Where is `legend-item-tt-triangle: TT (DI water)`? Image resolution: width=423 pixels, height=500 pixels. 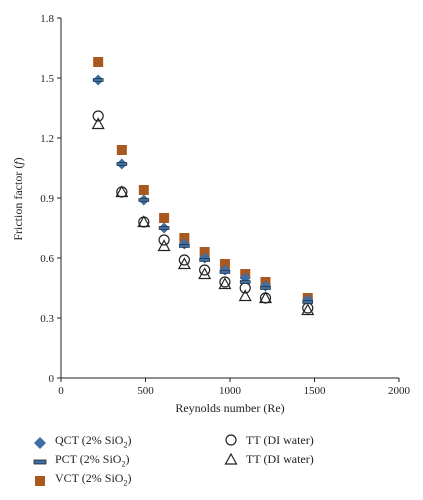
legend-item-tt-triangle: TT (DI water) is located at coordinates (269, 459).